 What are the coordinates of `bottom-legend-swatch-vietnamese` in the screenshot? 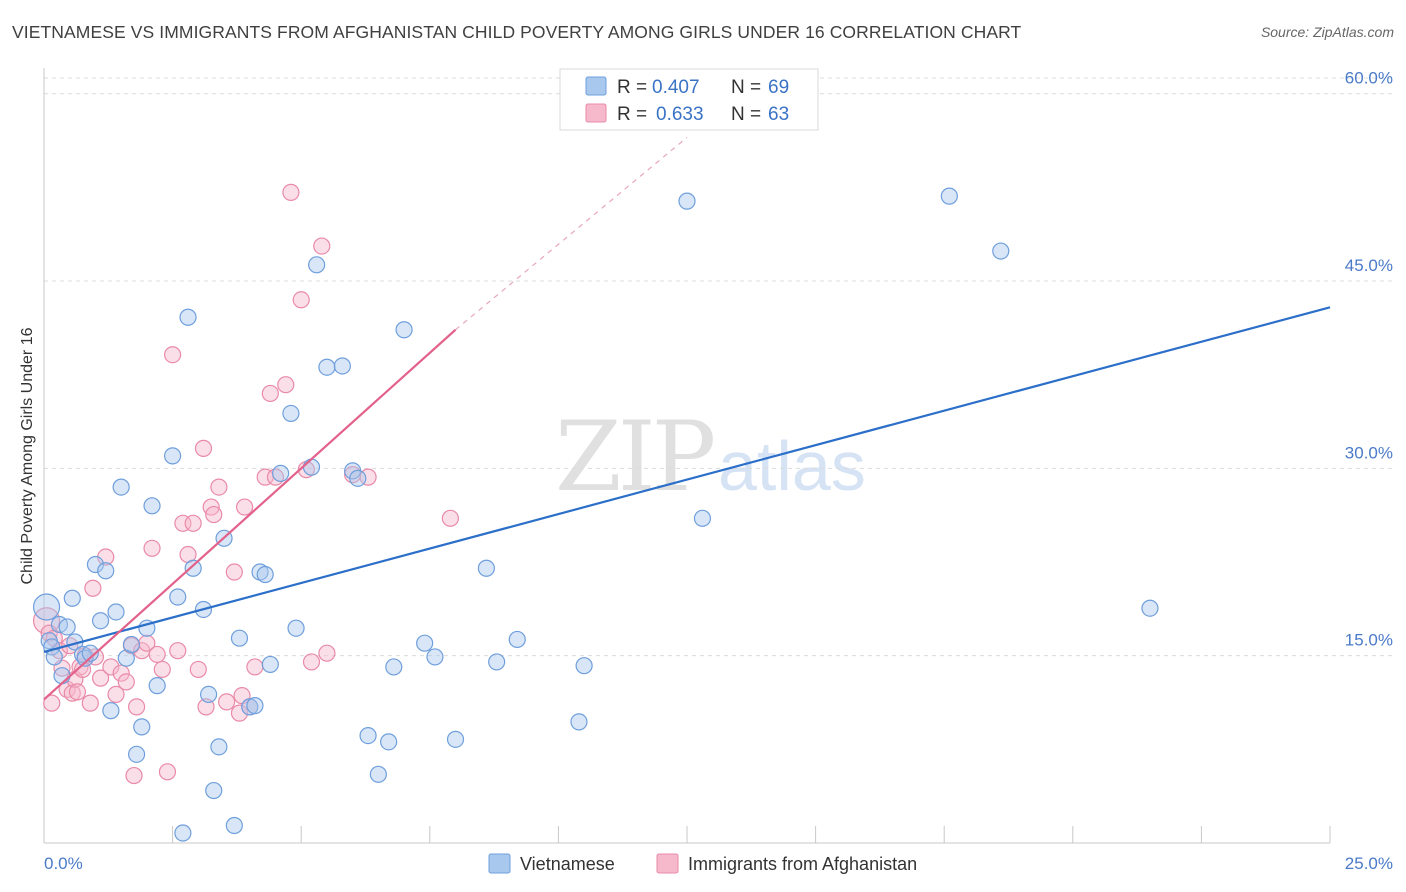 It's located at (499, 863).